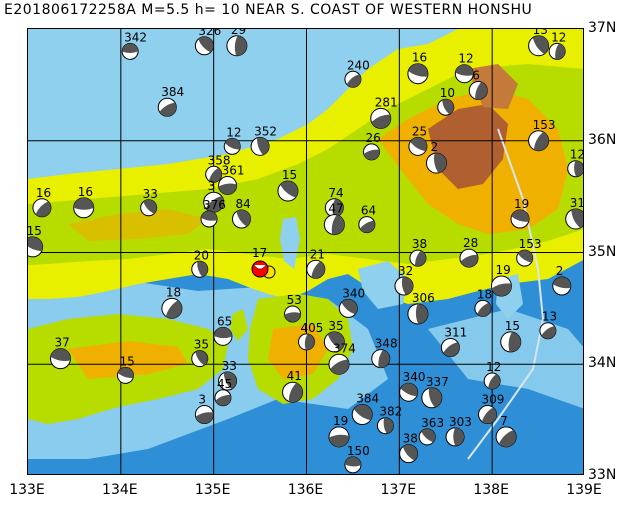 This screenshot has width=633, height=505. I want to click on event-depth-label: 7, so click(504, 421).